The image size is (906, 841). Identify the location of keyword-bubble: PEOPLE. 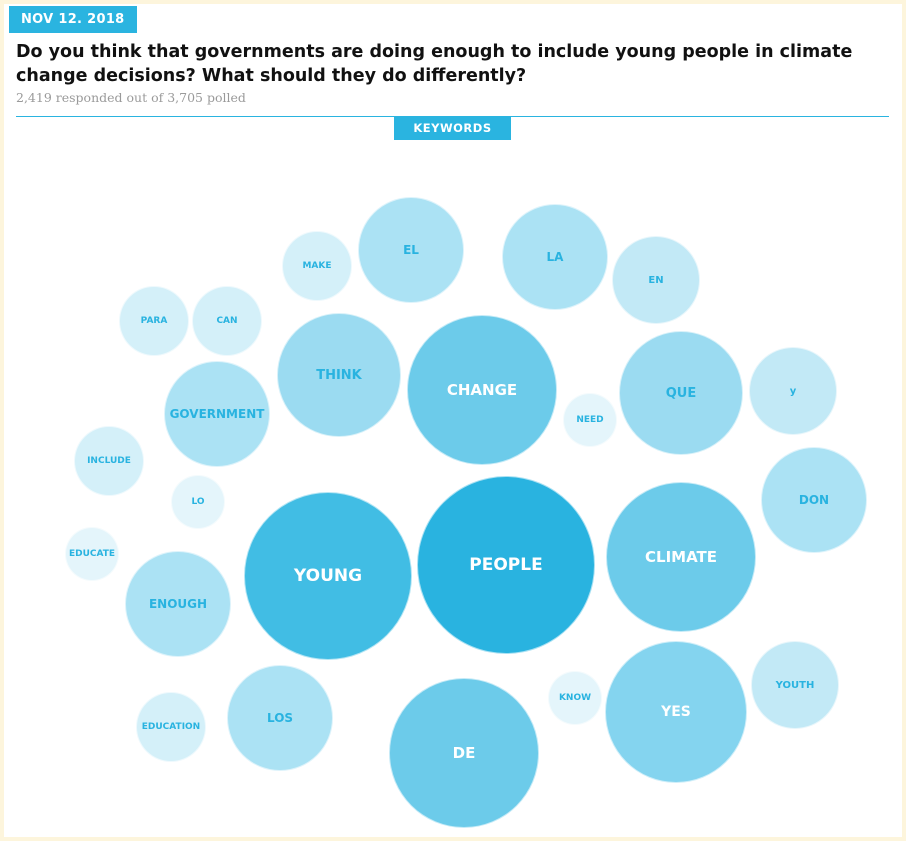
(506, 565).